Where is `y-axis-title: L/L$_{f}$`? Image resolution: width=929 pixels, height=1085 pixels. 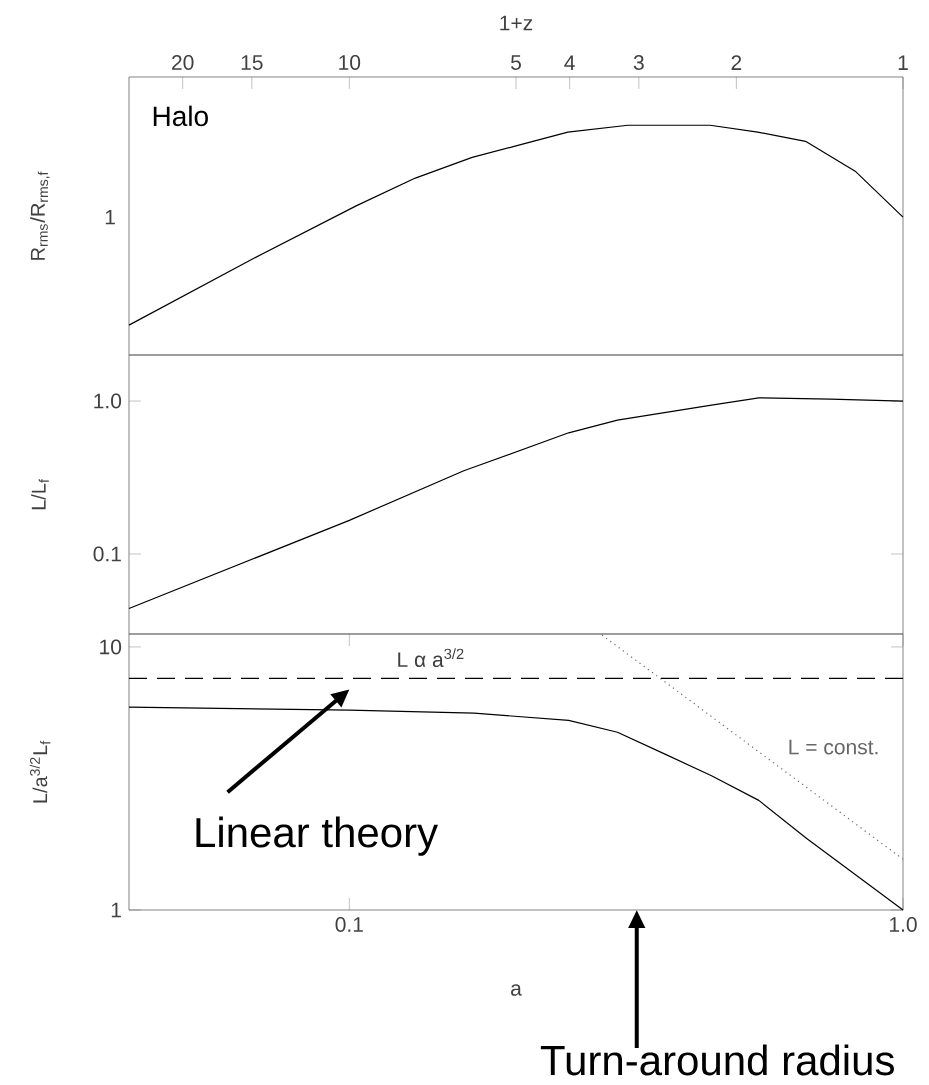 y-axis-title: L/L$_{f}$ is located at coordinates (40, 494).